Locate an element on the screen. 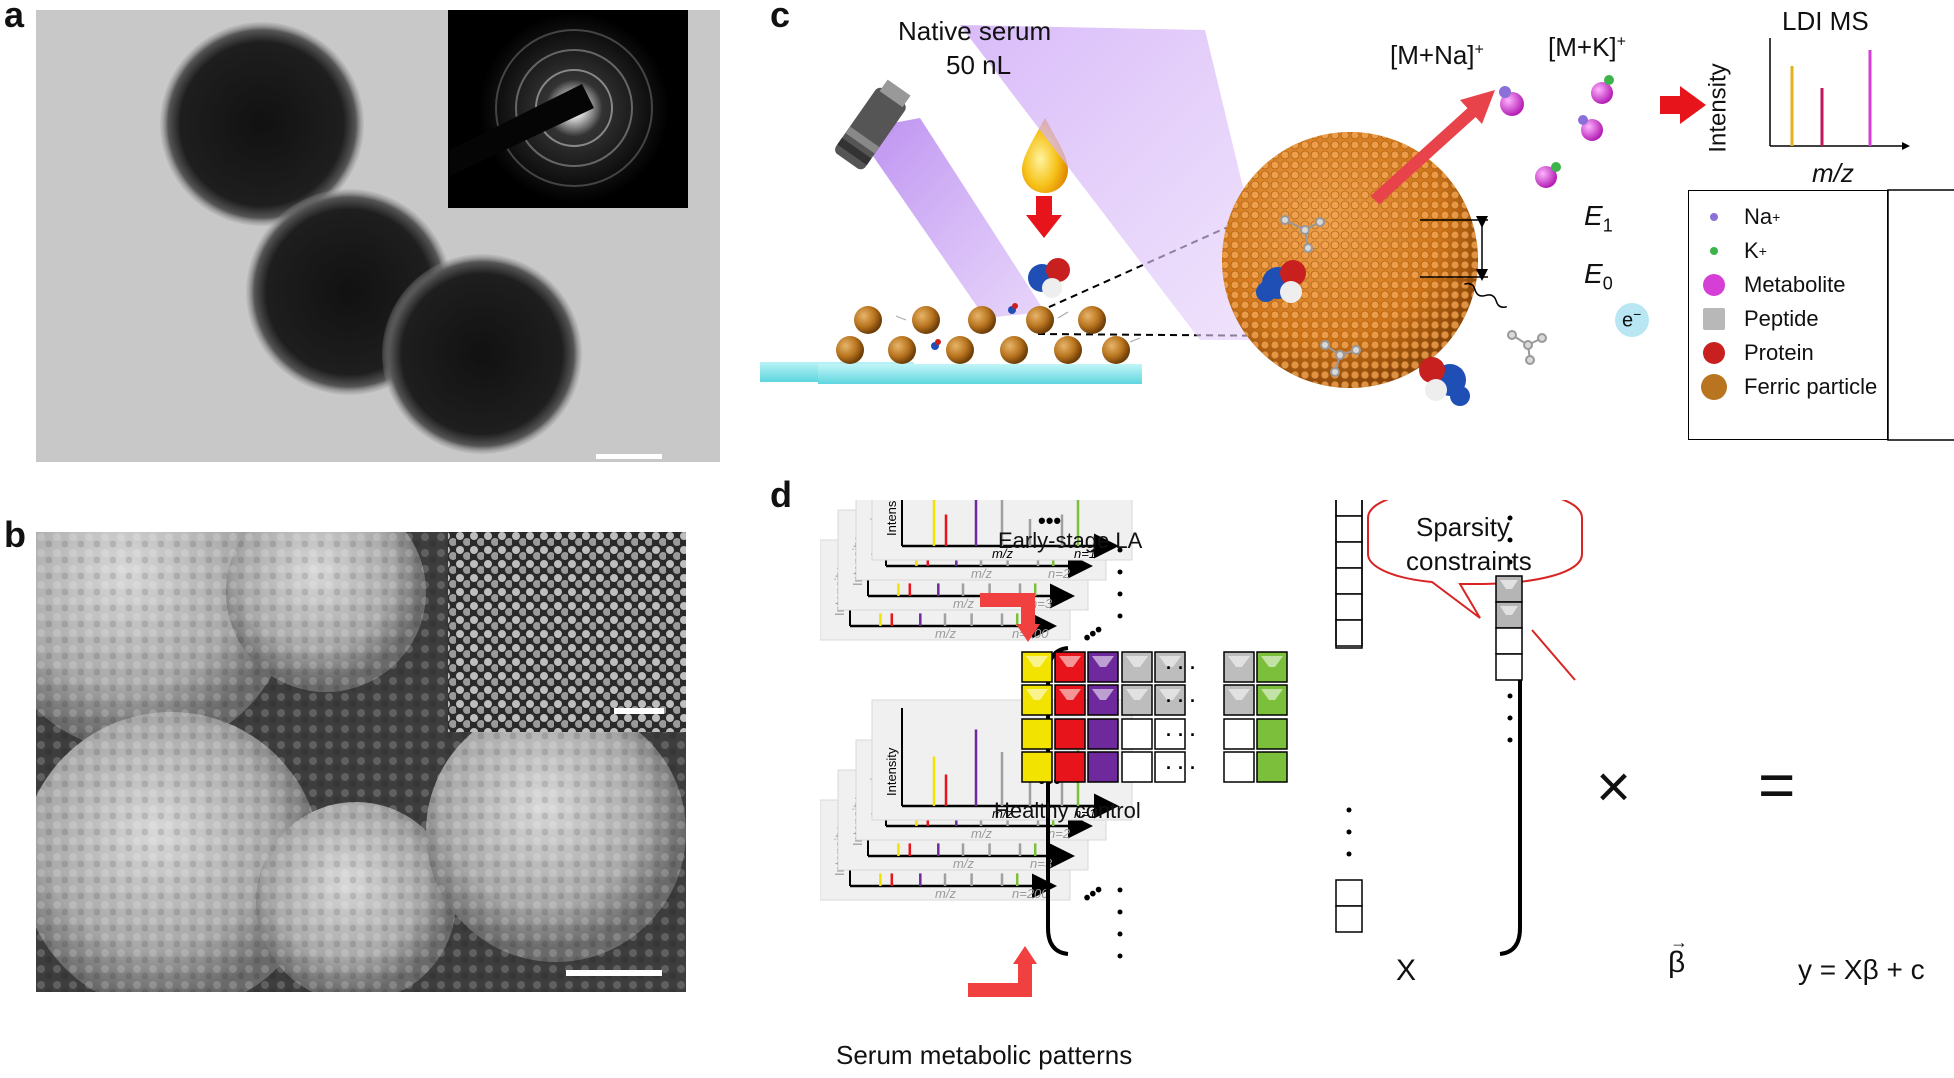 Image resolution: width=1954 pixels, height=1078 pixels. beta-symbol: β is located at coordinates (1677, 962).